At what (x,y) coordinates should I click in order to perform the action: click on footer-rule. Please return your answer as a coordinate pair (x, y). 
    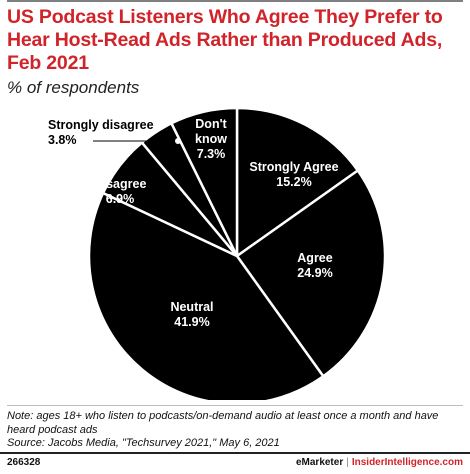
    Looking at the image, I should click on (235, 453).